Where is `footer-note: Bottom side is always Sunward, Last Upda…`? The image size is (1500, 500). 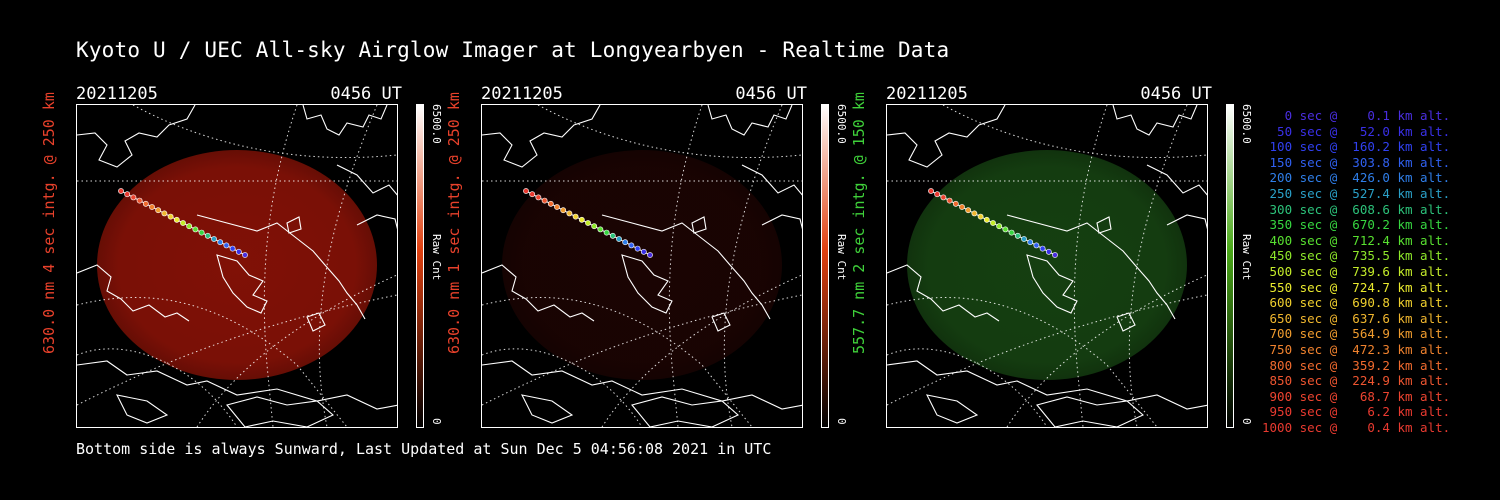 footer-note: Bottom side is always Sunward, Last Upda… is located at coordinates (424, 449).